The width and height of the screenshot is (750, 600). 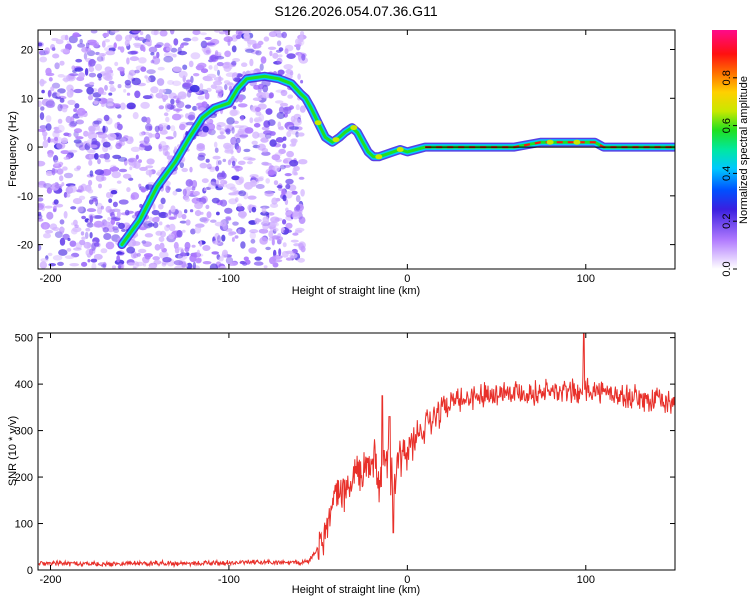 What do you see at coordinates (355, 11) in the screenshot?
I see `chart-title: S126.2026.054.07.36.G11` at bounding box center [355, 11].